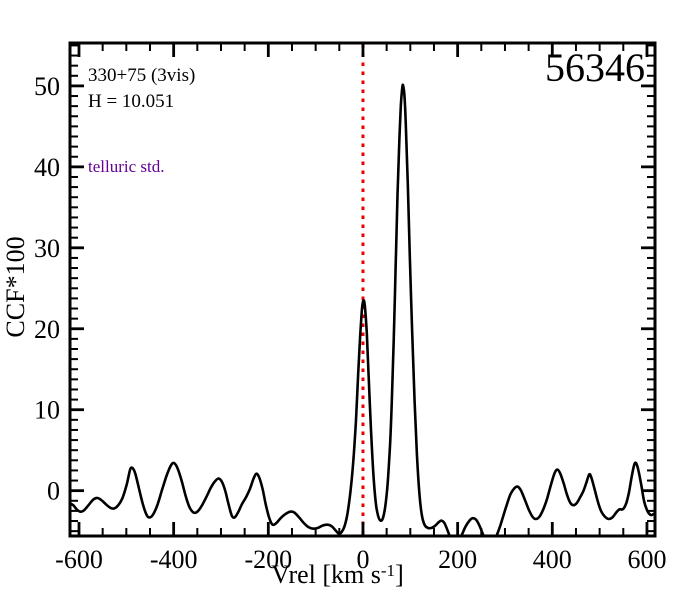  Describe the element at coordinates (399, 574) in the screenshot. I see `x-axis-title-close: ]` at that location.